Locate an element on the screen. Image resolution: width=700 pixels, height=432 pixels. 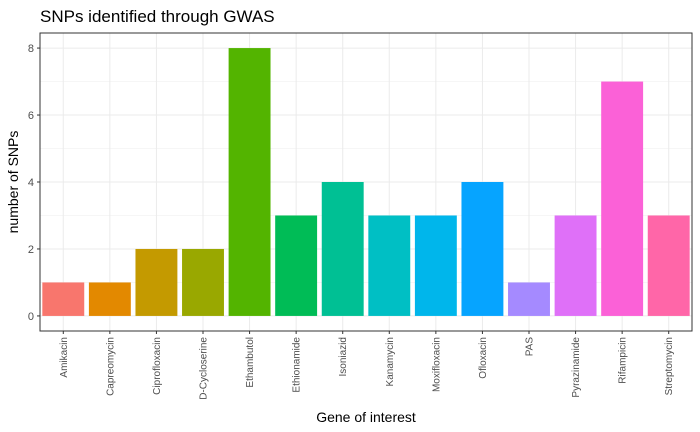
x-tick-label: Rifampicin is located at coordinates (623, 360).